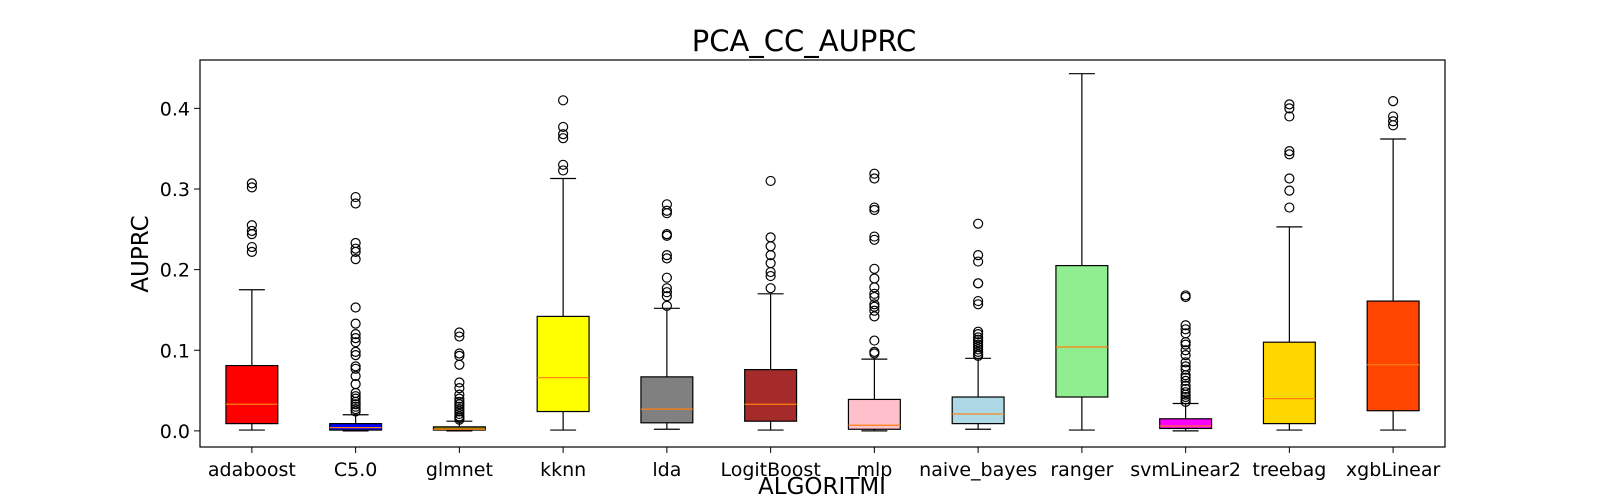  What do you see at coordinates (175, 271) in the screenshot?
I see `y-tick-label: 0.2` at bounding box center [175, 271].